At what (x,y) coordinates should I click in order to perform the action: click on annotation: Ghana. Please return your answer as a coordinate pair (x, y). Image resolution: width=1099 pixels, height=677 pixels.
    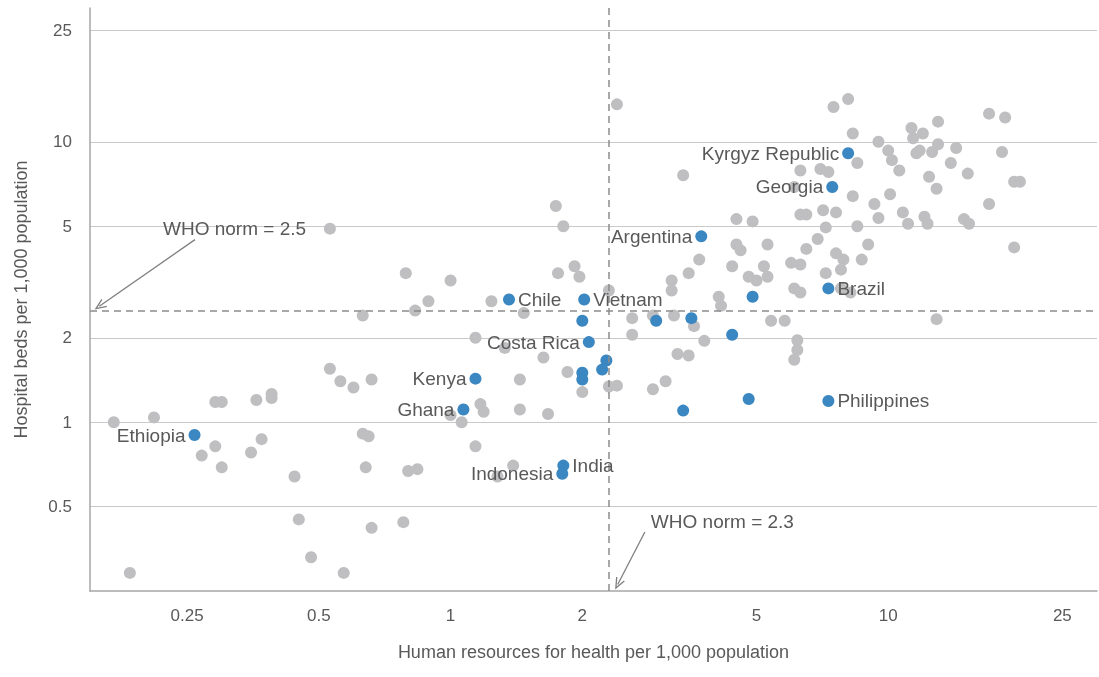
    Looking at the image, I should click on (426, 409).